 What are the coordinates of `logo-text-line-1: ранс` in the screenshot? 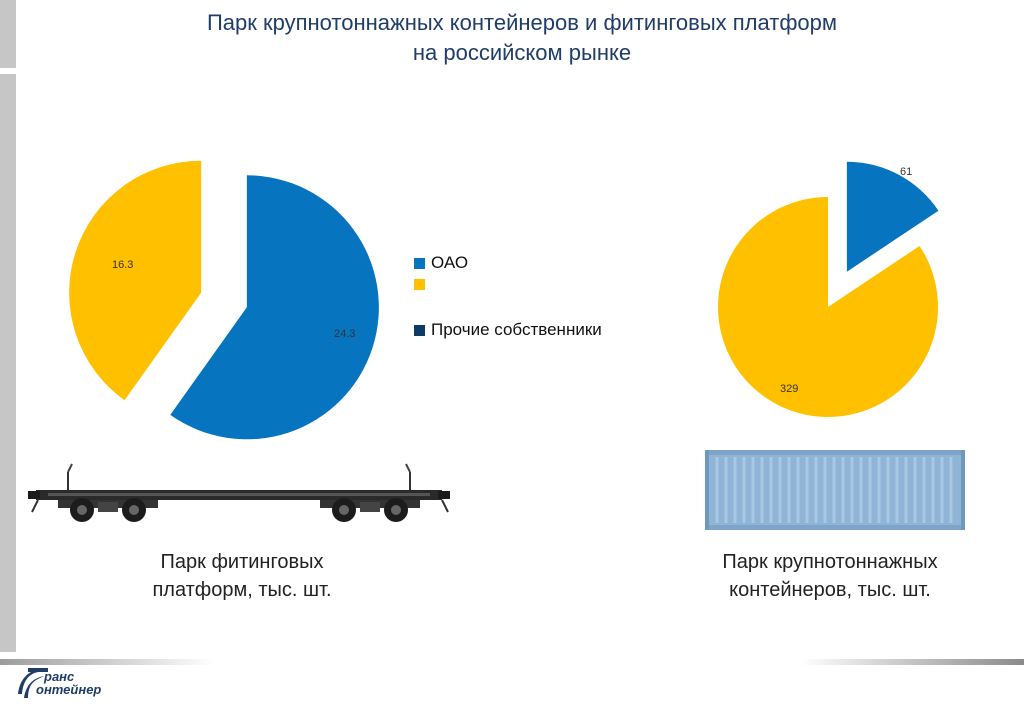 It's located at (59, 676).